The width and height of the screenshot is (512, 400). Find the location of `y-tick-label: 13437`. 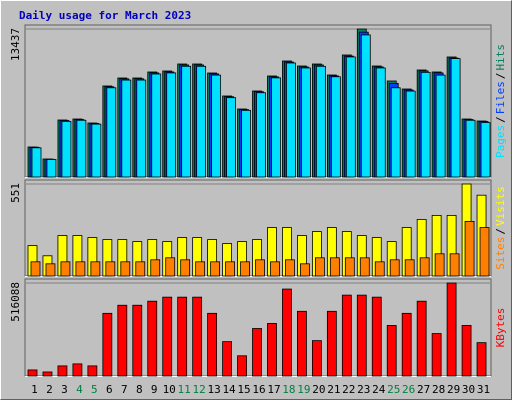

y-tick-label: 13437 is located at coordinates (15, 44).